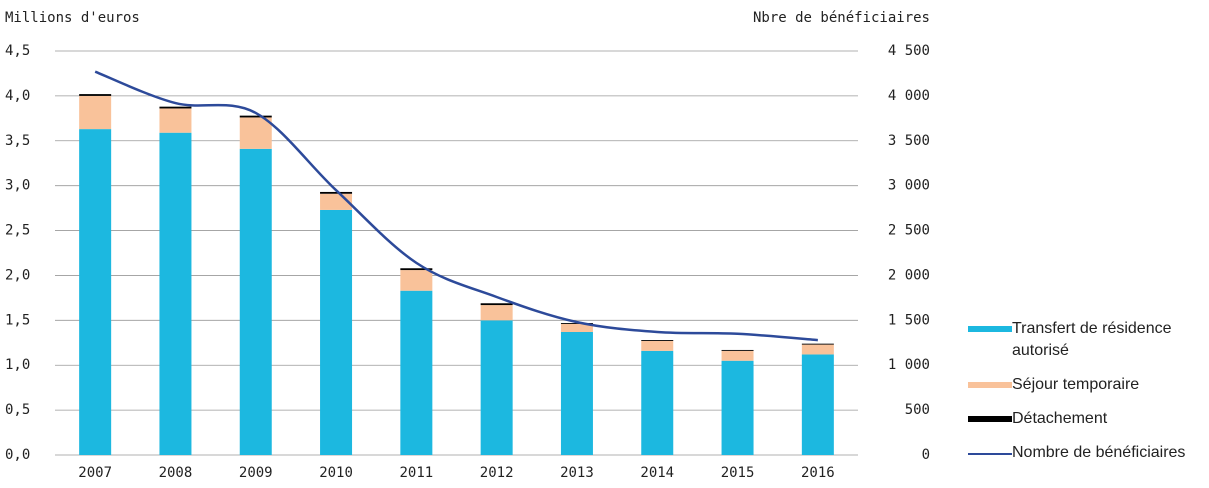 Image resolution: width=1209 pixels, height=488 pixels. I want to click on x-tick-label: 2014, so click(657, 473).